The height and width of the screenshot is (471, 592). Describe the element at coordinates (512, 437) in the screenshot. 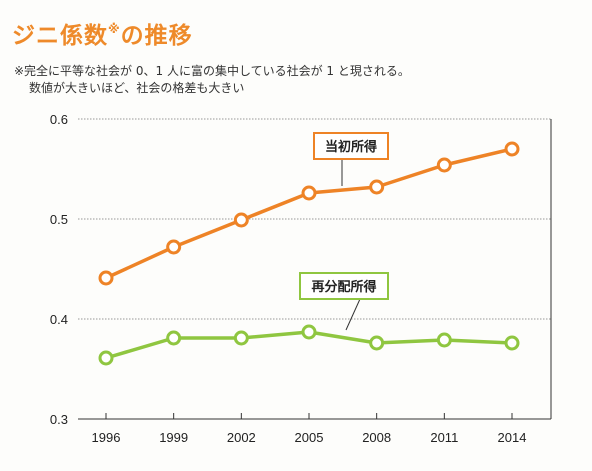

I see `x-tick-label: 2014` at that location.